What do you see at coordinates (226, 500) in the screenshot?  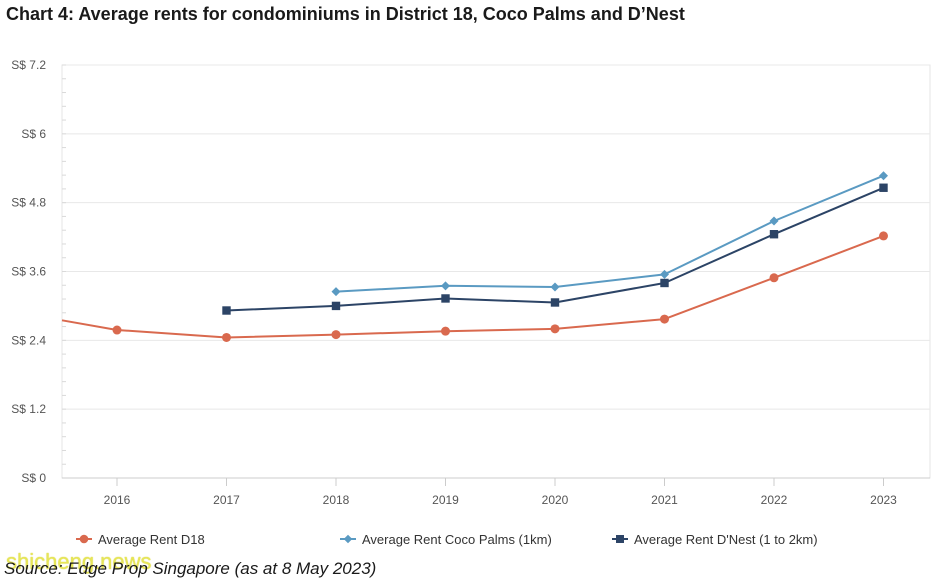 I see `x-tick-label: 2017` at bounding box center [226, 500].